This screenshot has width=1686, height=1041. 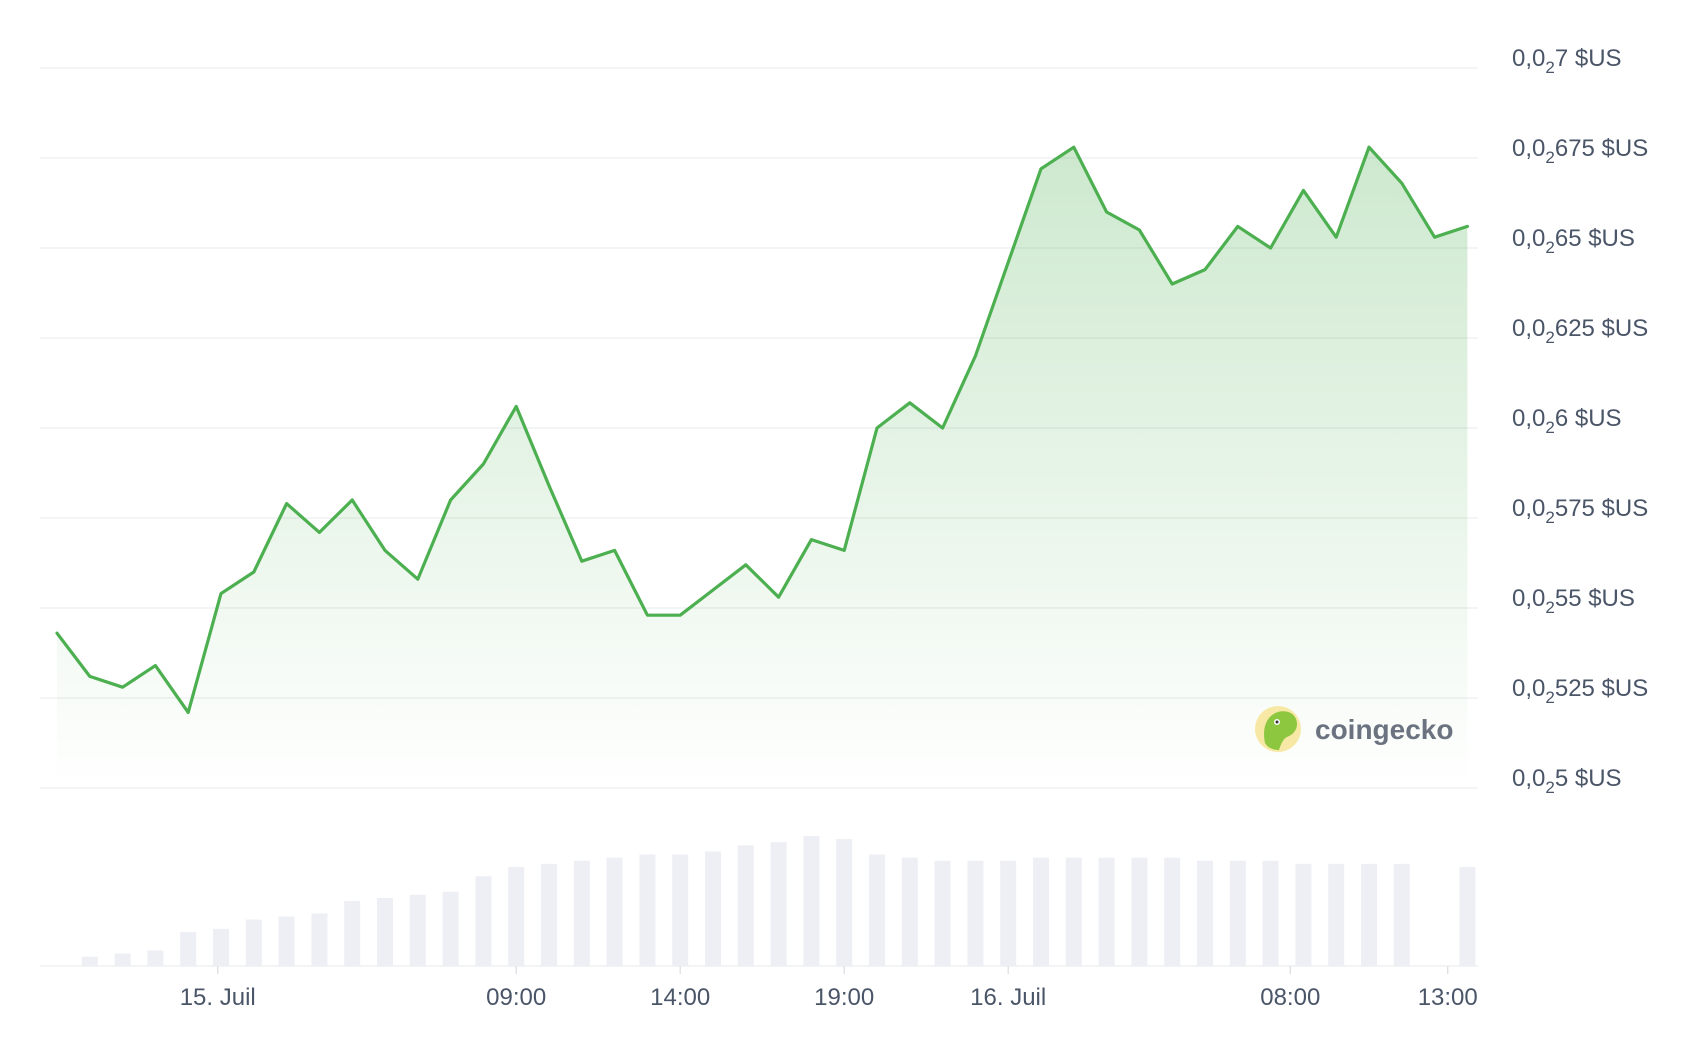 I want to click on x-tick-label: 14:00, so click(x=680, y=997).